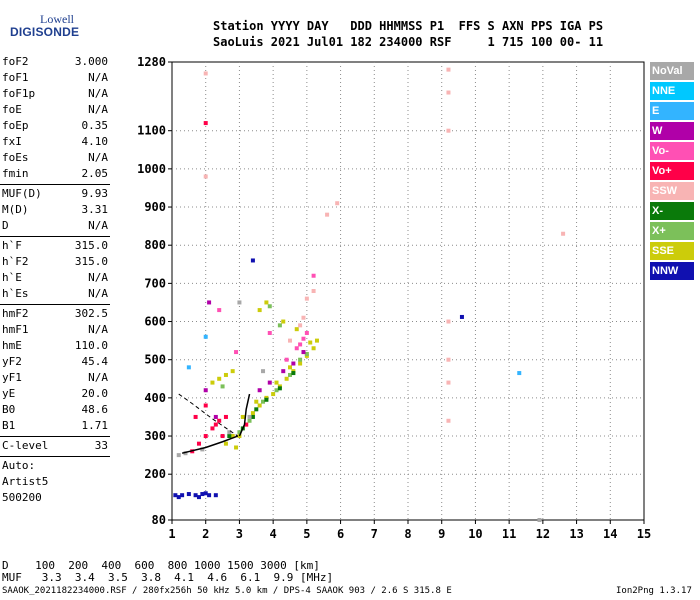 This screenshot has height=600, width=700. What do you see at coordinates (55, 363) in the screenshot?
I see `param-row: yF2 45.4` at bounding box center [55, 363].